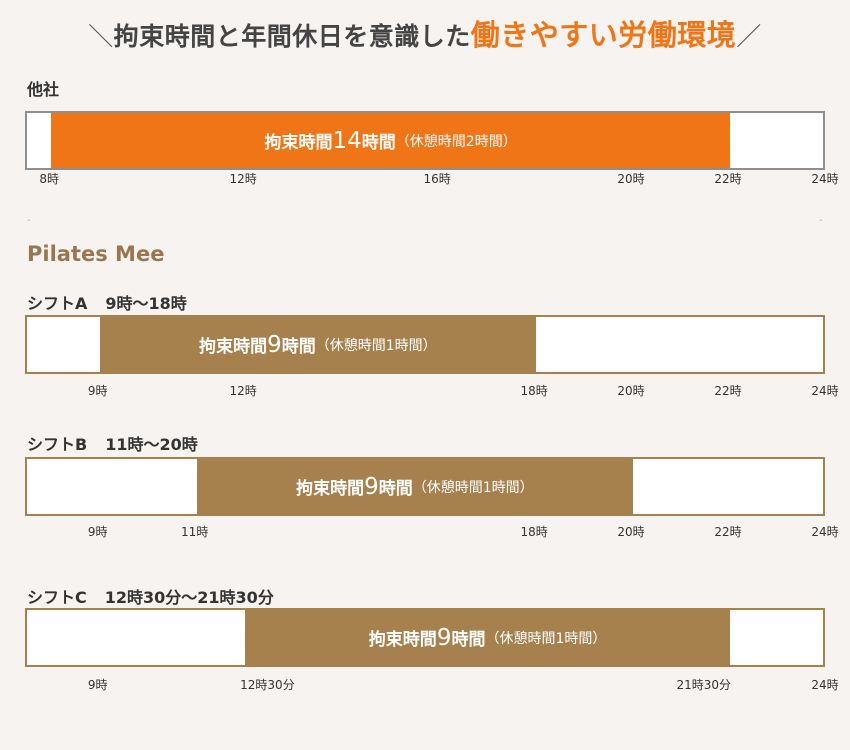 Image resolution: width=850 pixels, height=750 pixels. I want to click on chart-label-other-company: 他社, so click(43, 88).